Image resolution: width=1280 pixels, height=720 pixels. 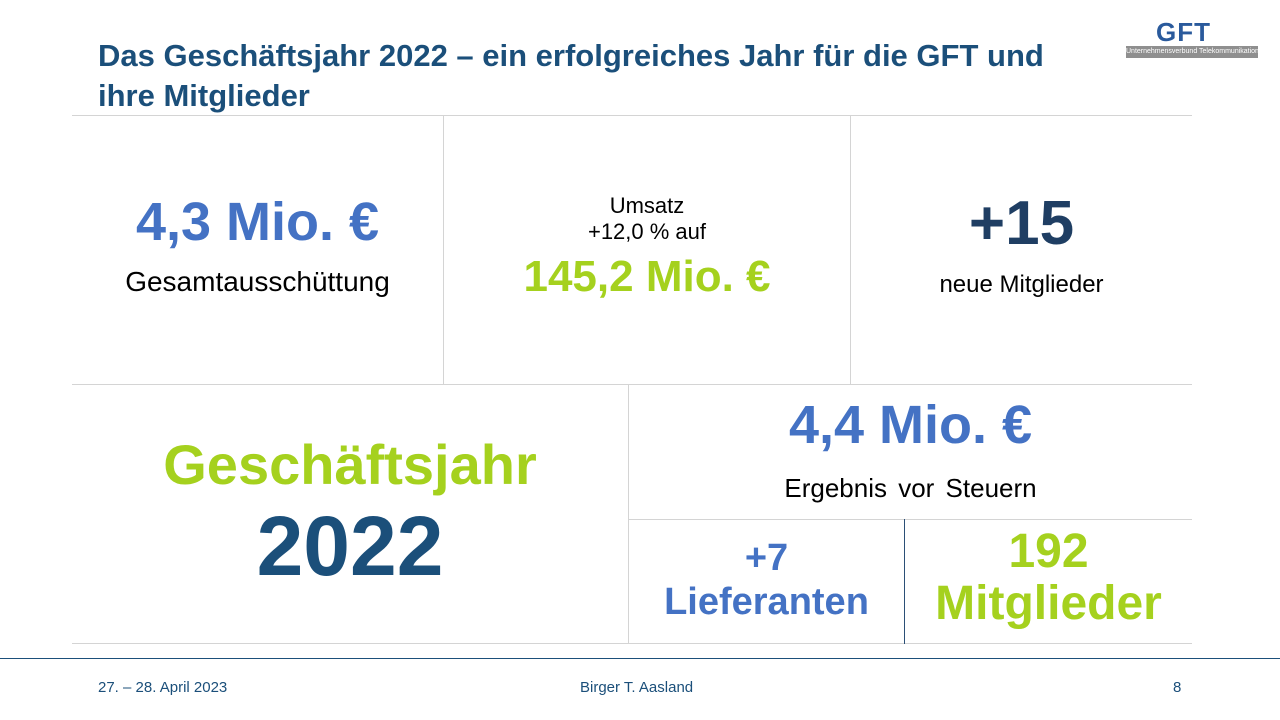 I want to click on members-value: 192, so click(x=1048, y=551).